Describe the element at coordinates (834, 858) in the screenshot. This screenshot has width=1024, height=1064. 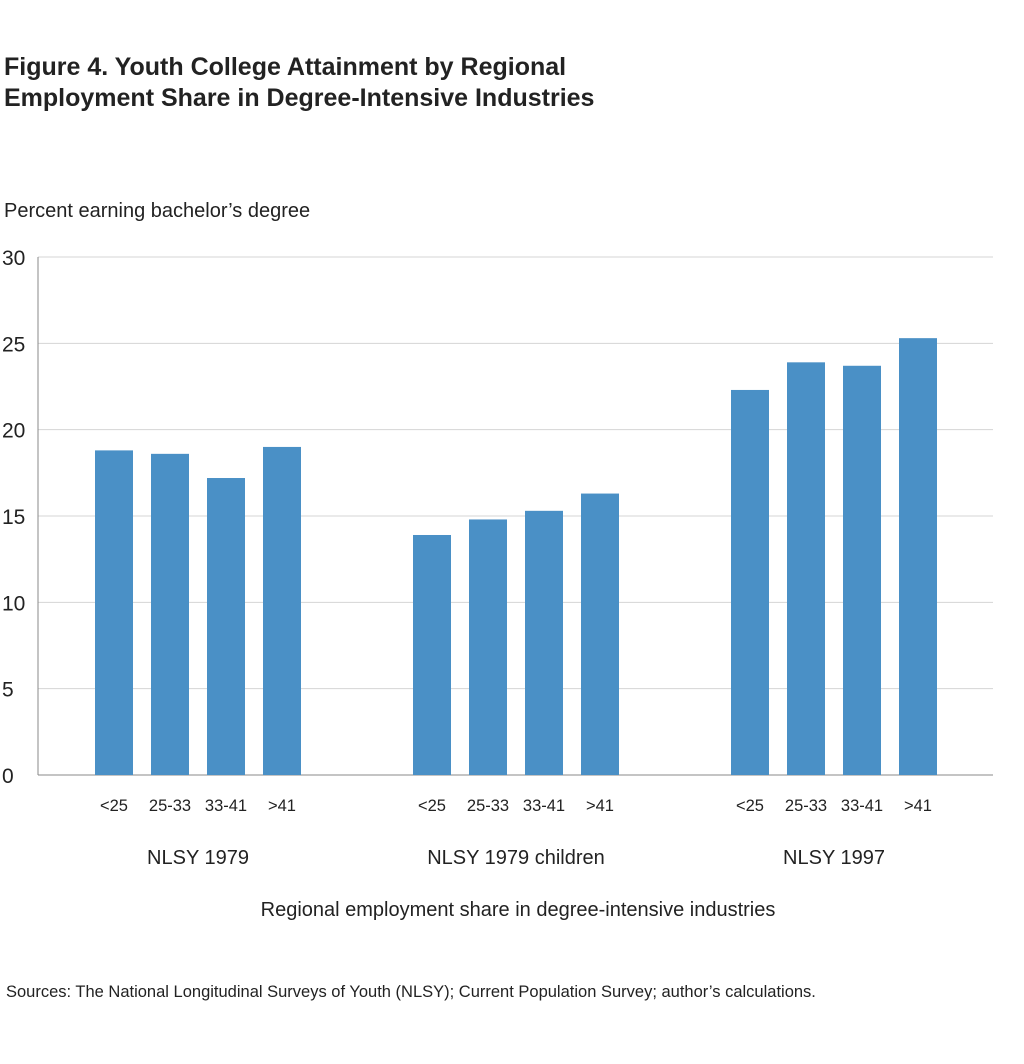
I see `group-label: NLSY 1997` at that location.